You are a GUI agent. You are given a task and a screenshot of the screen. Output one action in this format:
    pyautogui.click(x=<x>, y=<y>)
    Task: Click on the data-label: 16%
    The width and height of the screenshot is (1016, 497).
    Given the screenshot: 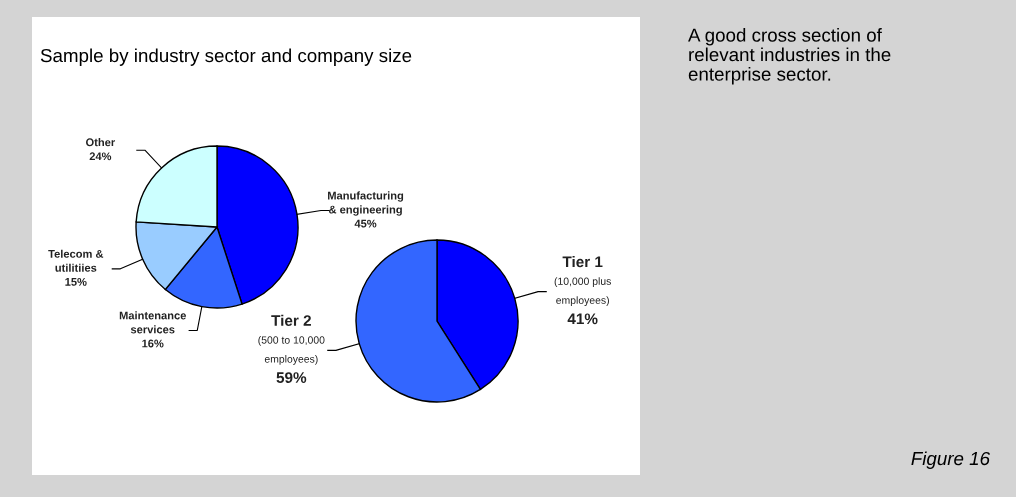 What is the action you would take?
    pyautogui.click(x=153, y=343)
    